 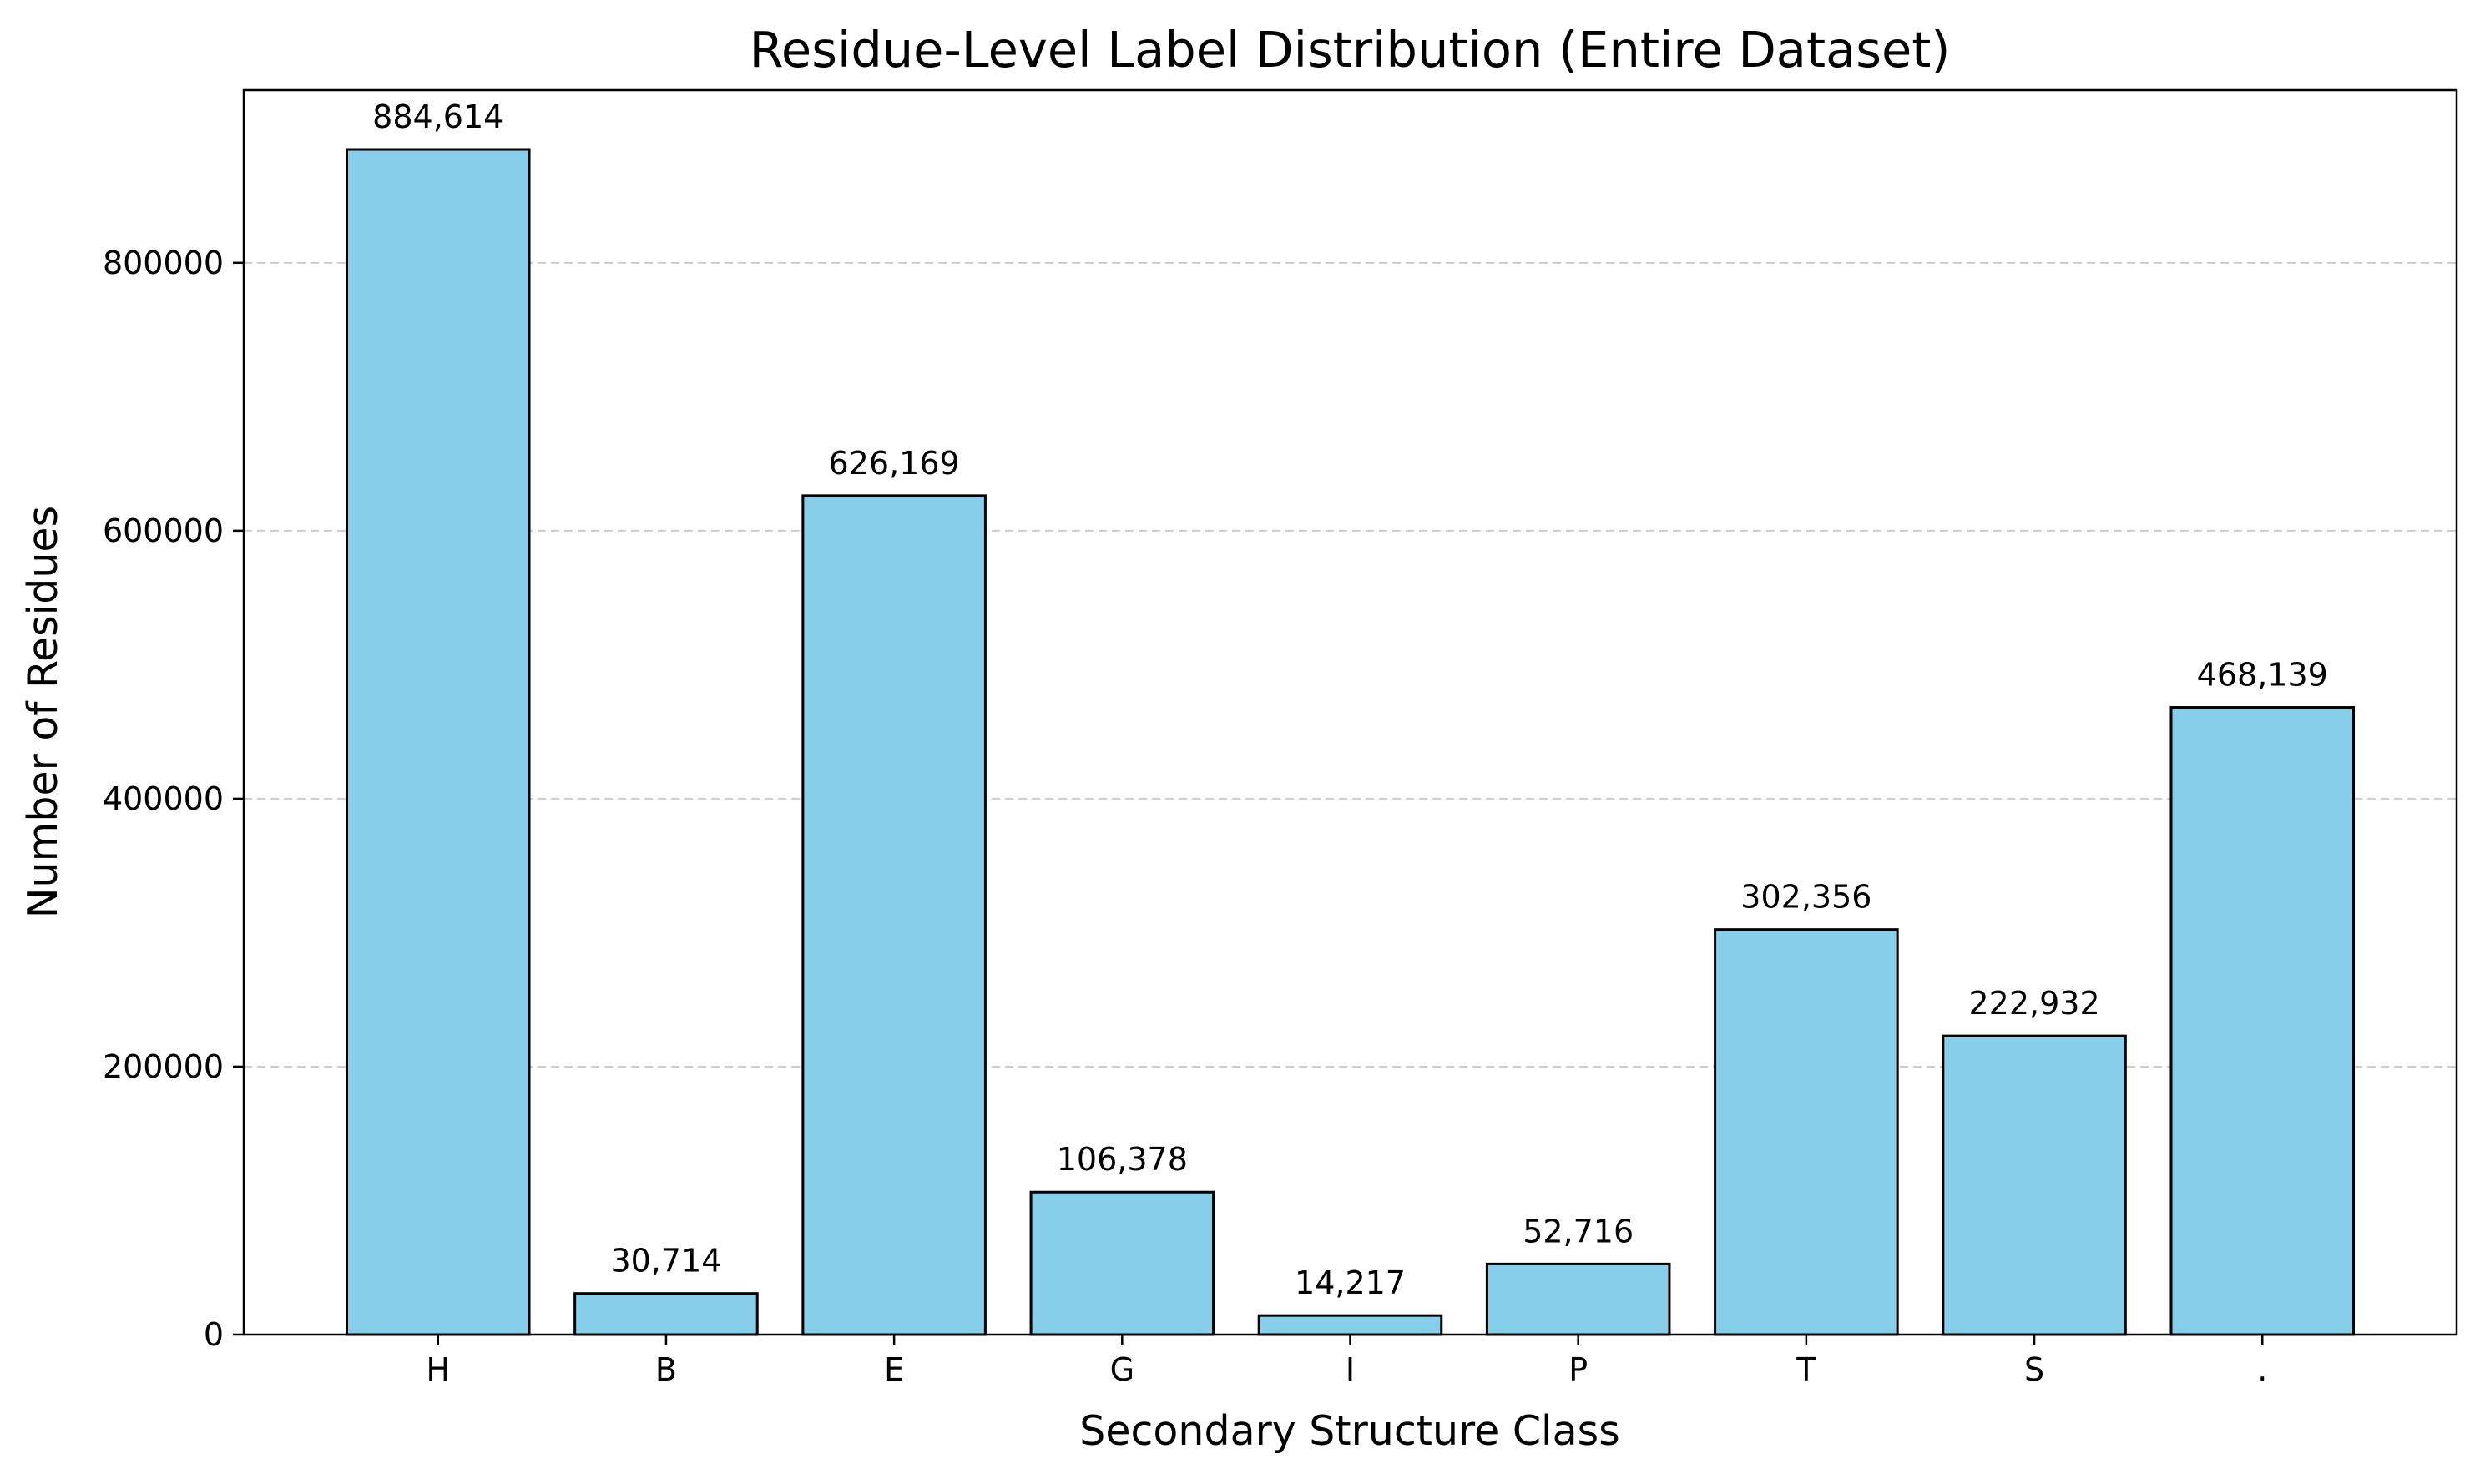 I want to click on bar-I, so click(x=1350, y=1325).